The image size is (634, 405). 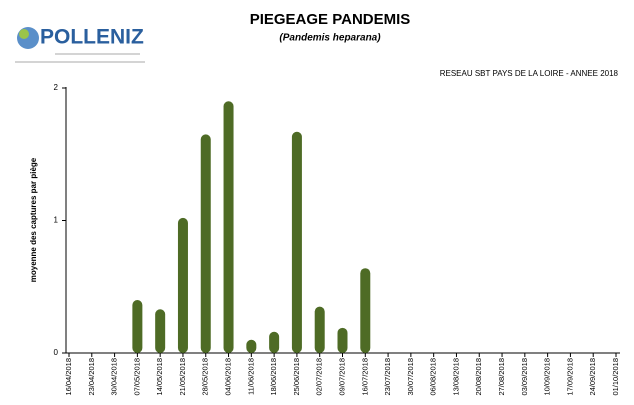 I want to click on x-tick-label: 25/06/2018, so click(x=296, y=377).